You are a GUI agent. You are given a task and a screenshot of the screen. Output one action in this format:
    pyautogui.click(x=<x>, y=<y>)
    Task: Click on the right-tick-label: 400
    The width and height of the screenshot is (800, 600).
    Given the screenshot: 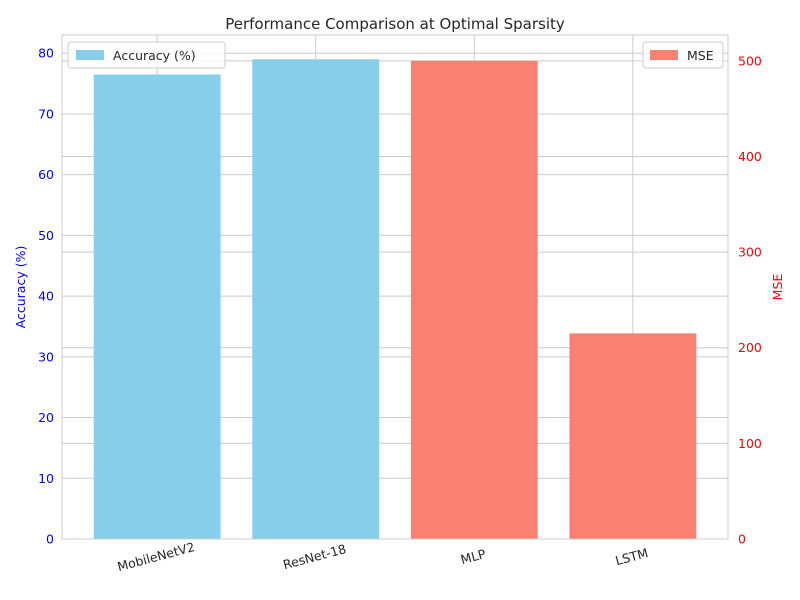 What is the action you would take?
    pyautogui.click(x=750, y=156)
    